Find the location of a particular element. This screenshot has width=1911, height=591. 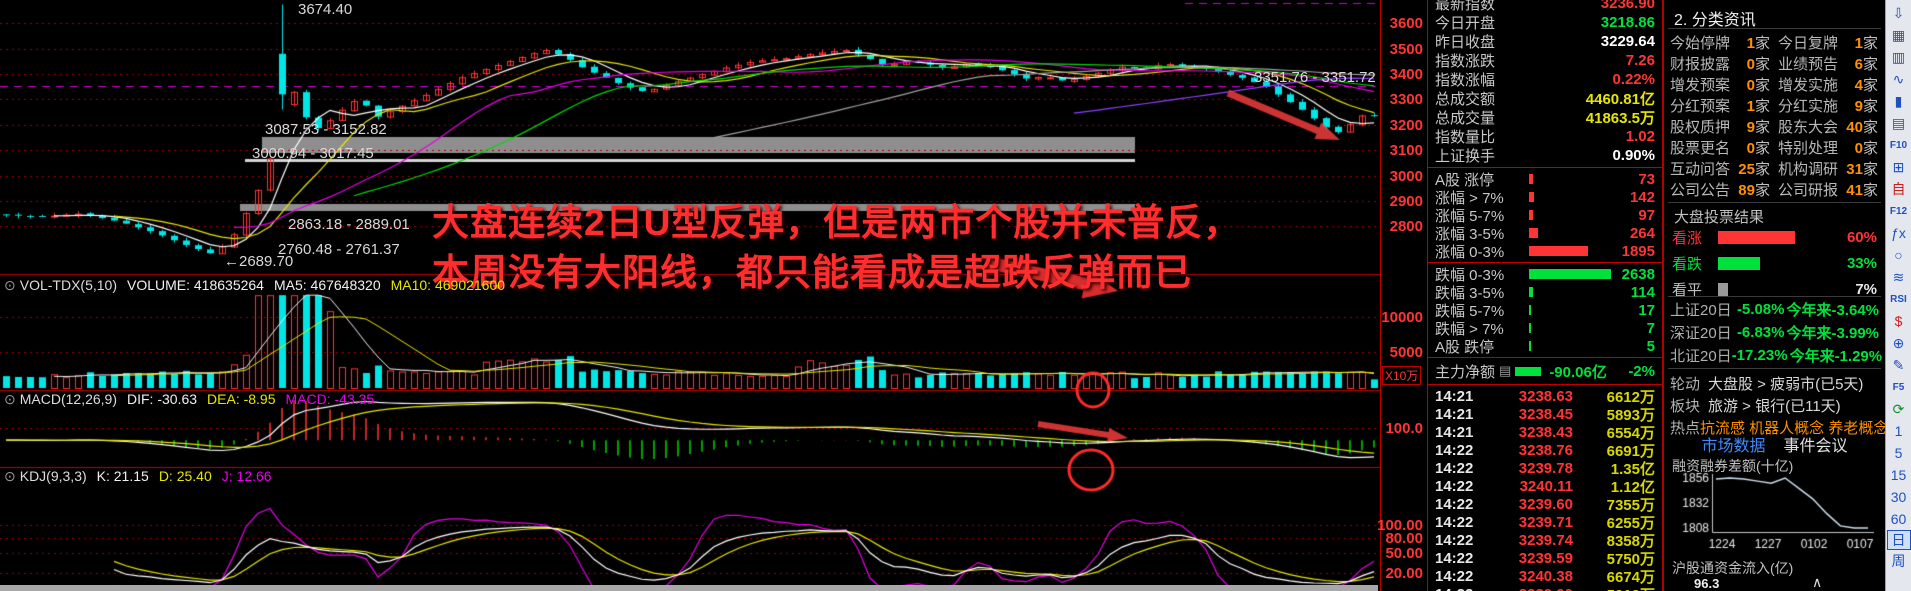

period-1-button: 1 is located at coordinates (1898, 431).